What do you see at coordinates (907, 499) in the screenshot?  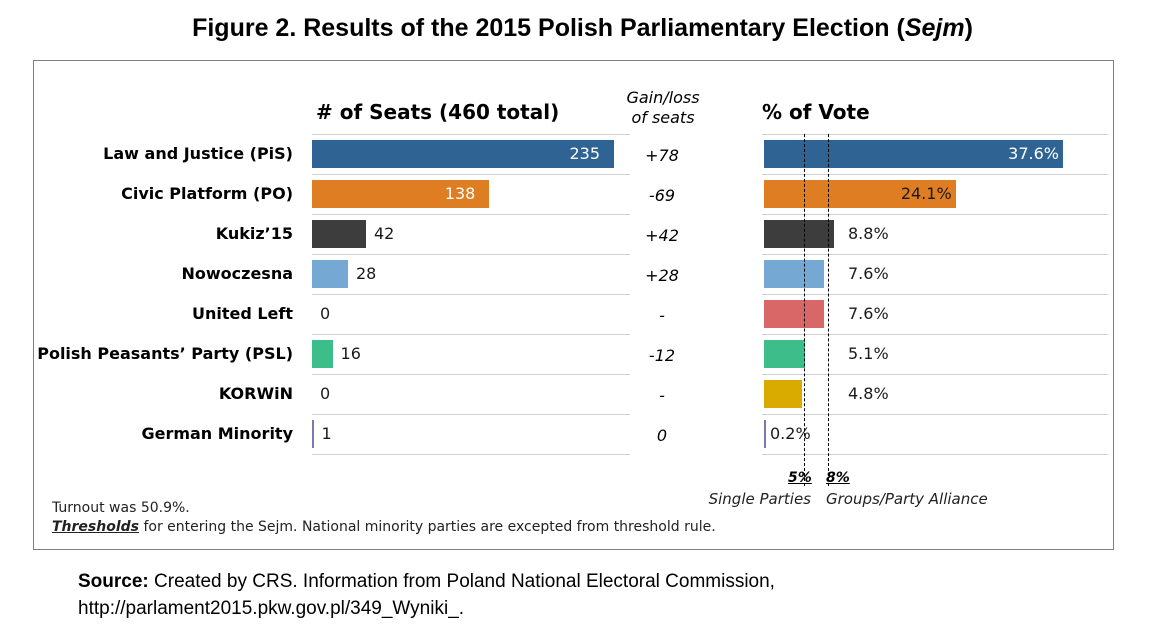 I see `threshold-8-description: Groups/Party Alliance` at bounding box center [907, 499].